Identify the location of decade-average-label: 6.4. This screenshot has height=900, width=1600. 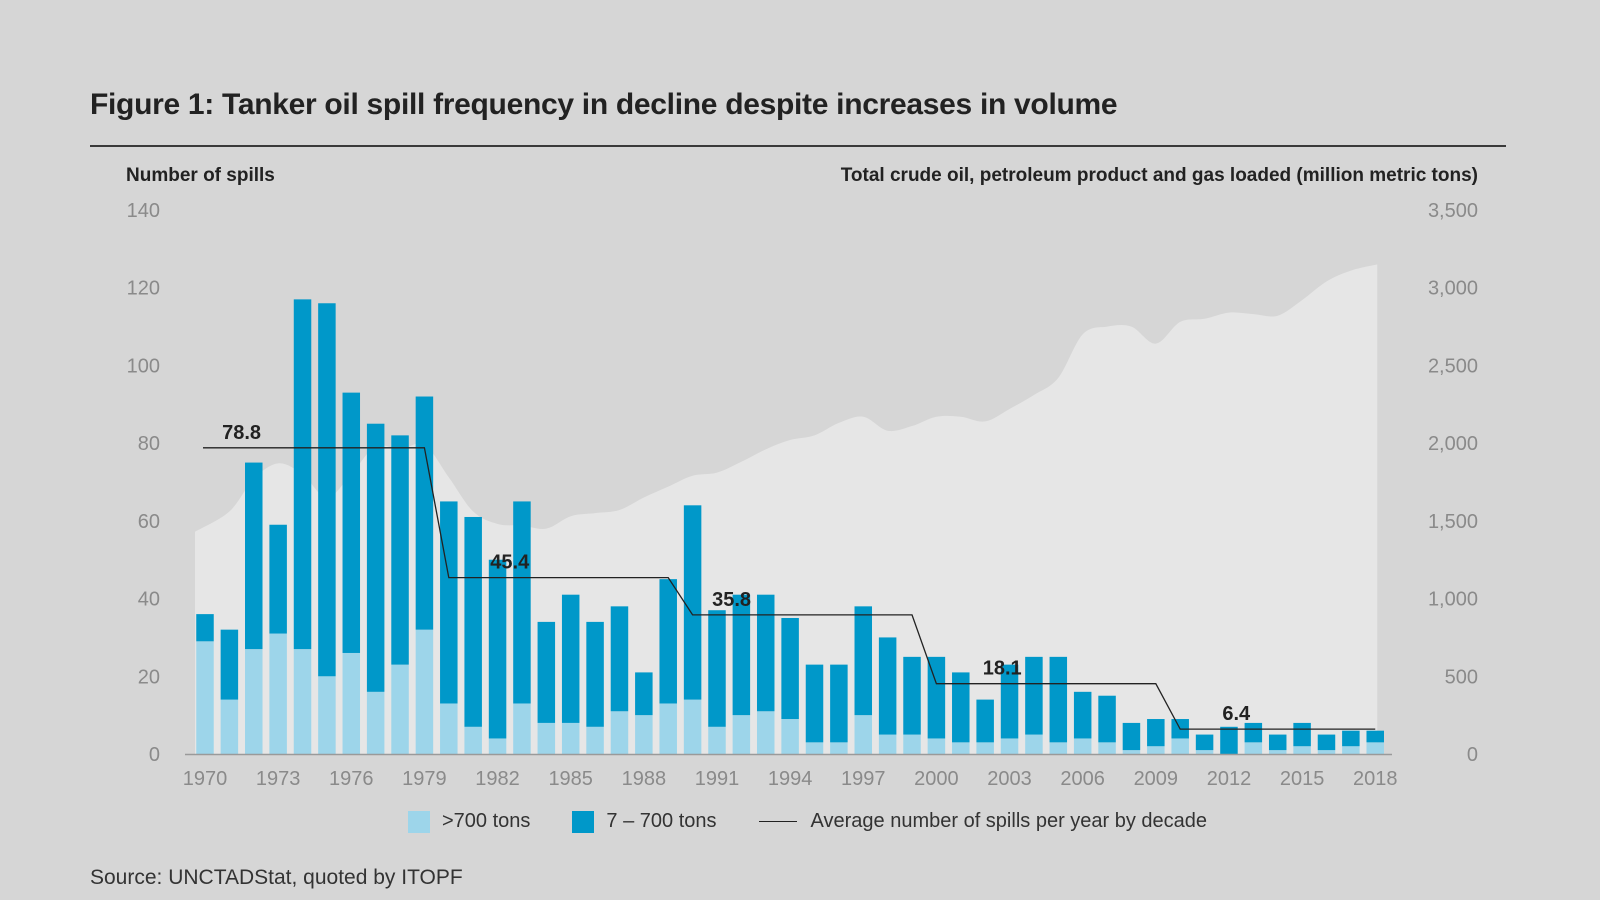
(1236, 714).